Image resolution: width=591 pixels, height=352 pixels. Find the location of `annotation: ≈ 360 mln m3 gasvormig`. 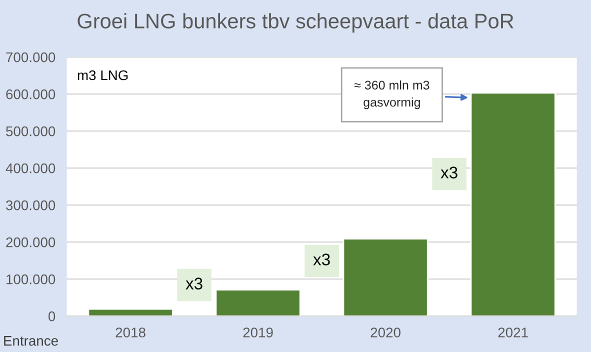

annotation: ≈ 360 mln m3 gasvormig is located at coordinates (392, 95).